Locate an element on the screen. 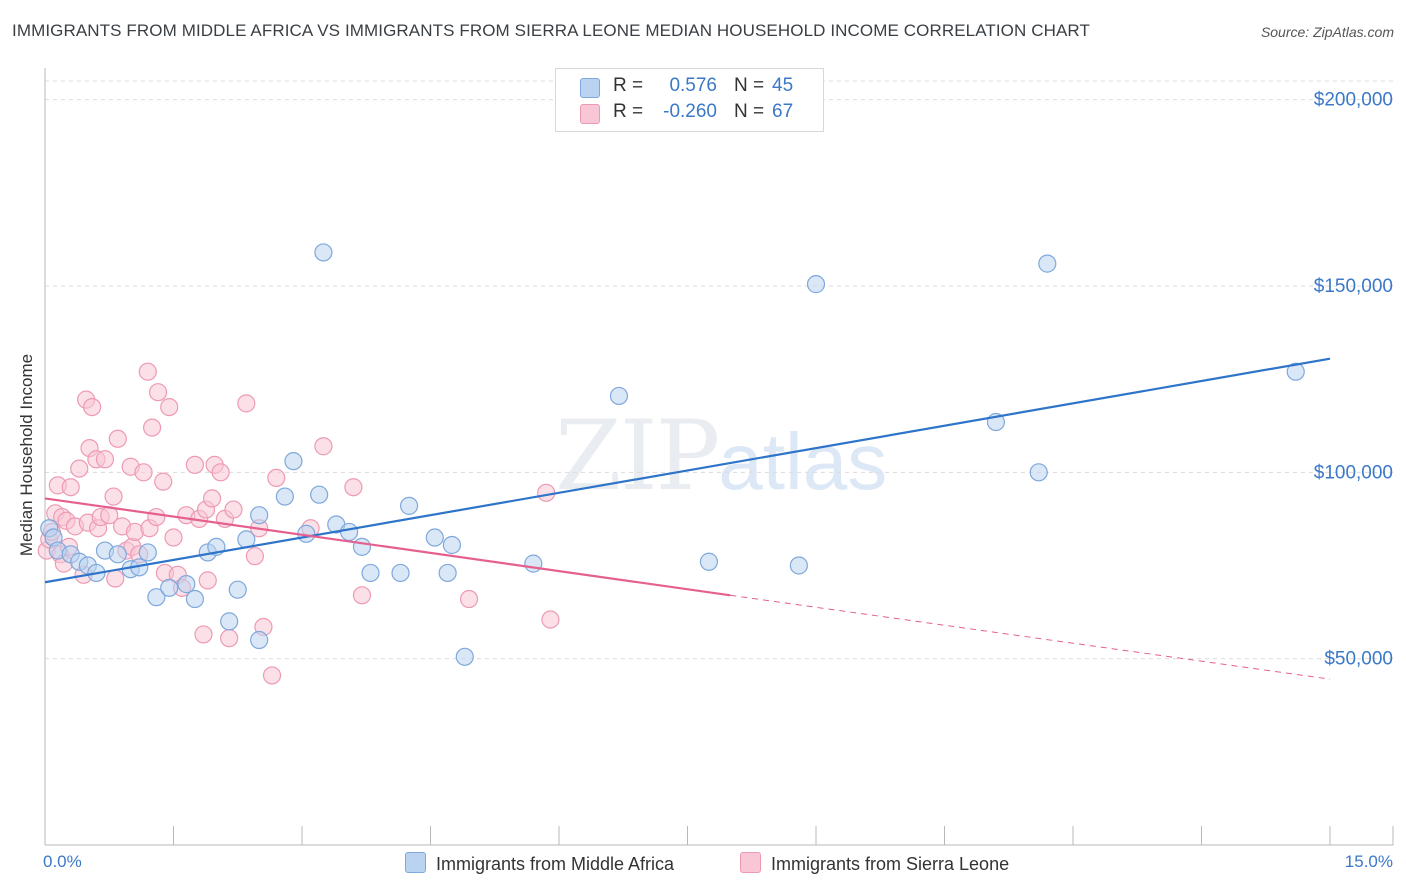 The image size is (1406, 892). y-tick-label: $100,000 is located at coordinates (1353, 472).